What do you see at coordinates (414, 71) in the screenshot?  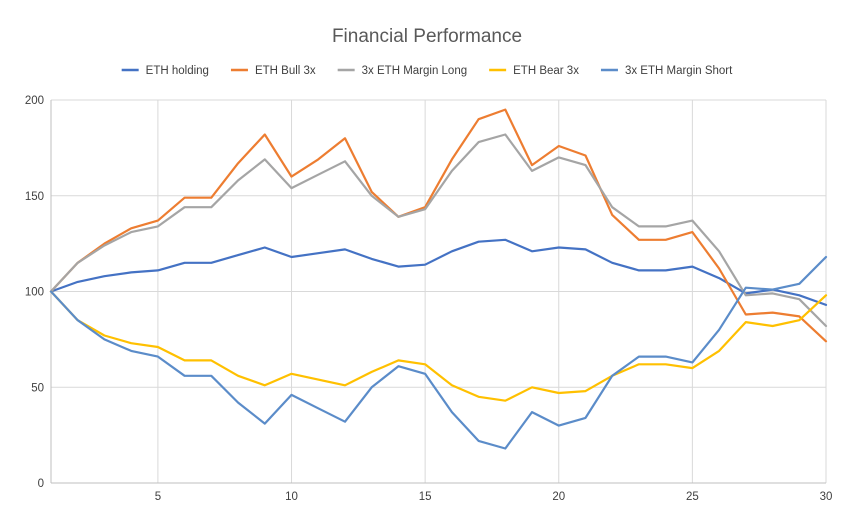 I see `legend-label-2: 3x ETH Margin Long` at bounding box center [414, 71].